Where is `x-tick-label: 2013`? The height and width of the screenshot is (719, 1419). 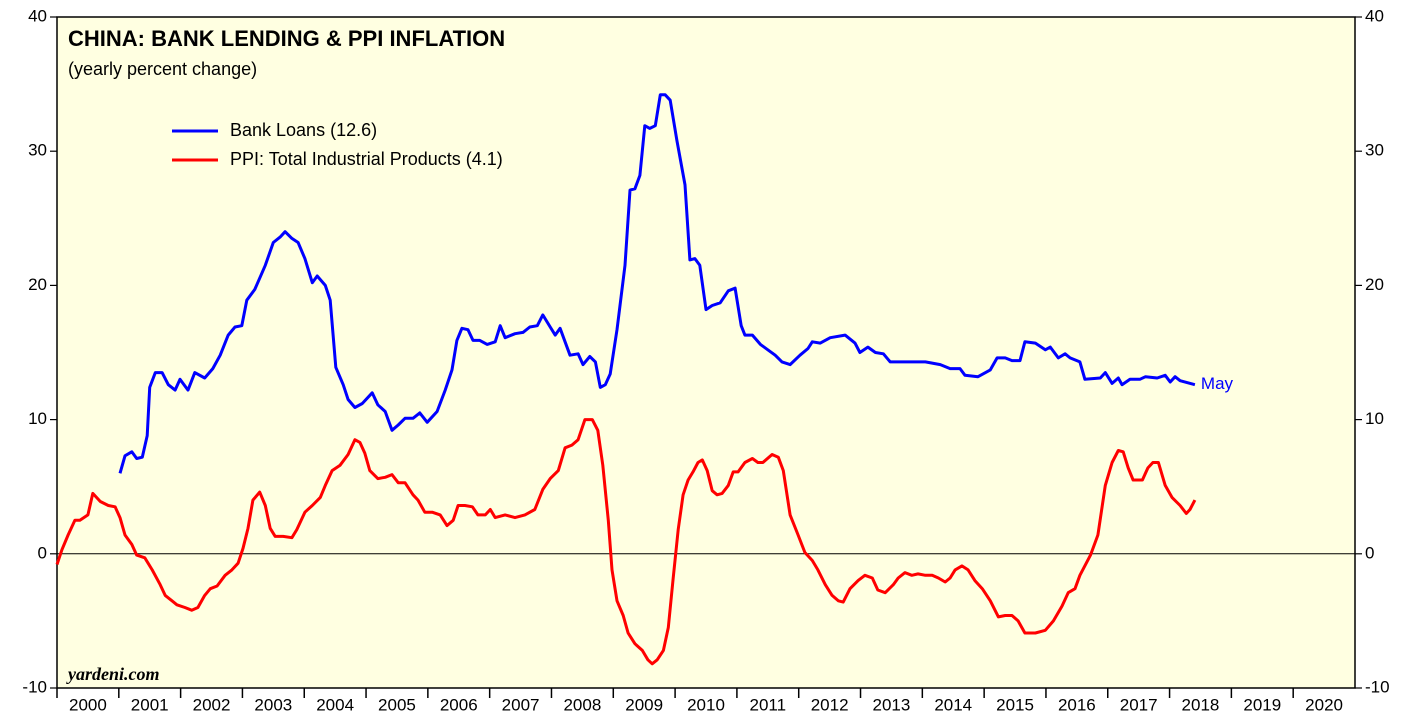
x-tick-label: 2013 is located at coordinates (892, 704).